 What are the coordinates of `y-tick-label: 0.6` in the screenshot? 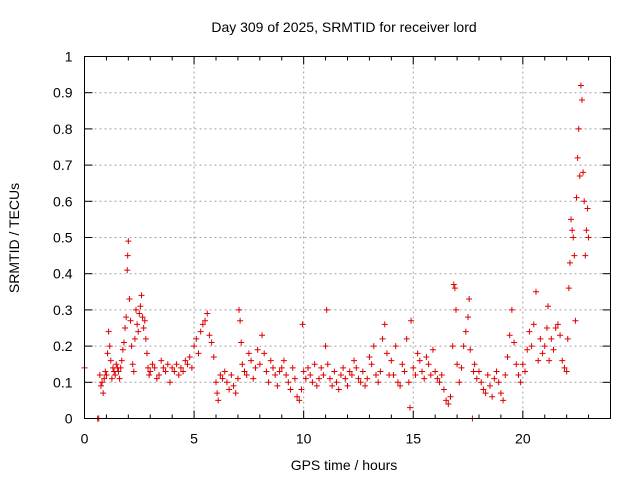 It's located at (63, 201).